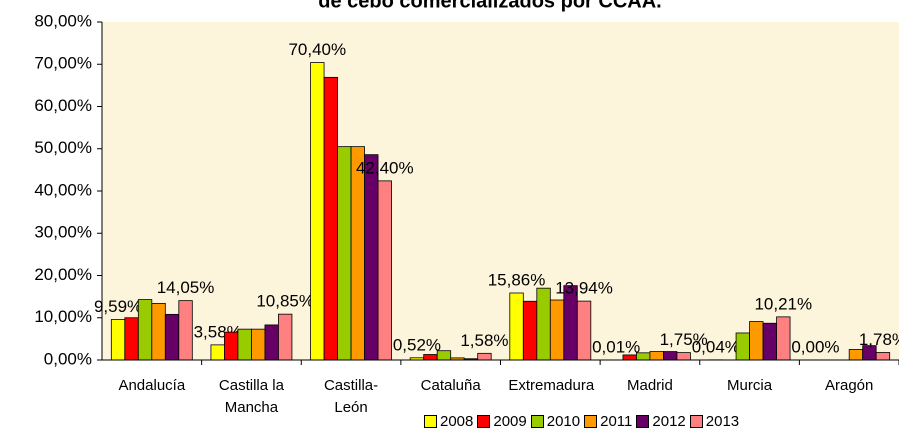  I want to click on legend-item: 2008, so click(448, 421).